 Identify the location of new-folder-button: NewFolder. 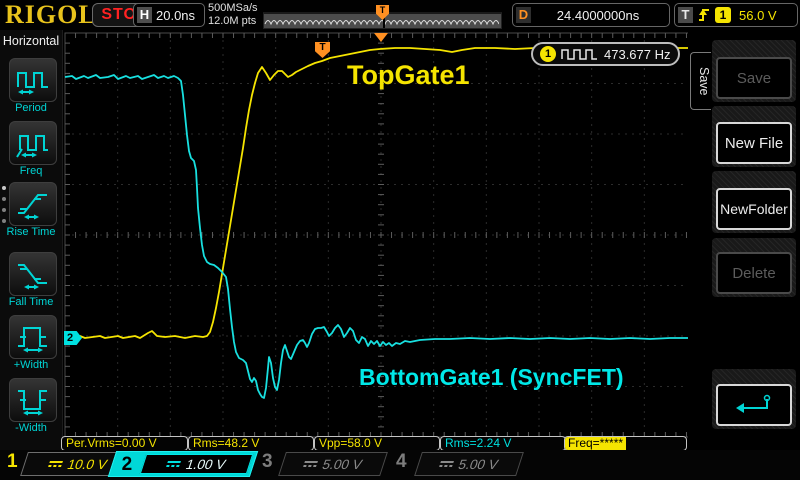
(754, 209).